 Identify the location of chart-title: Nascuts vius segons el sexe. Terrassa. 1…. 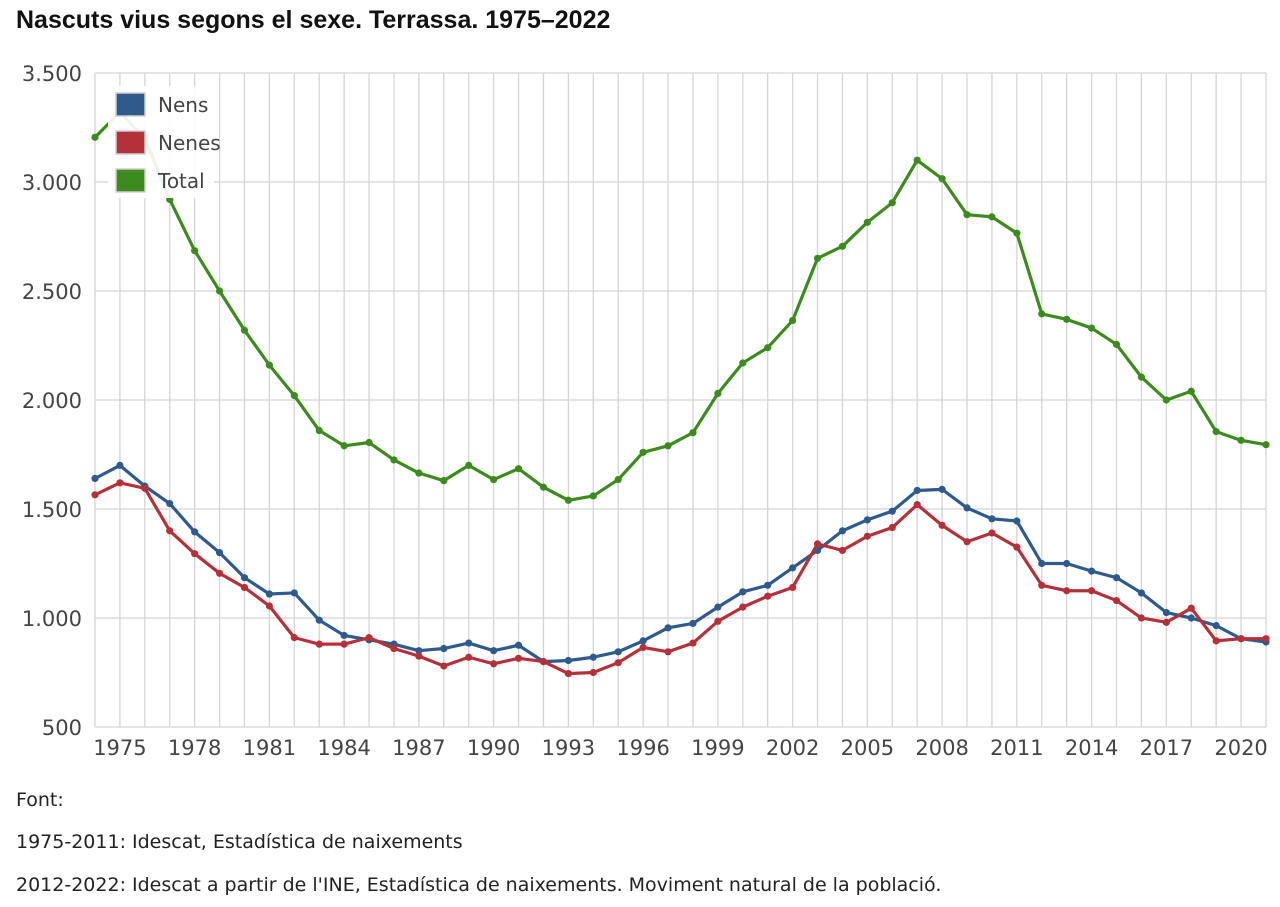
(313, 20).